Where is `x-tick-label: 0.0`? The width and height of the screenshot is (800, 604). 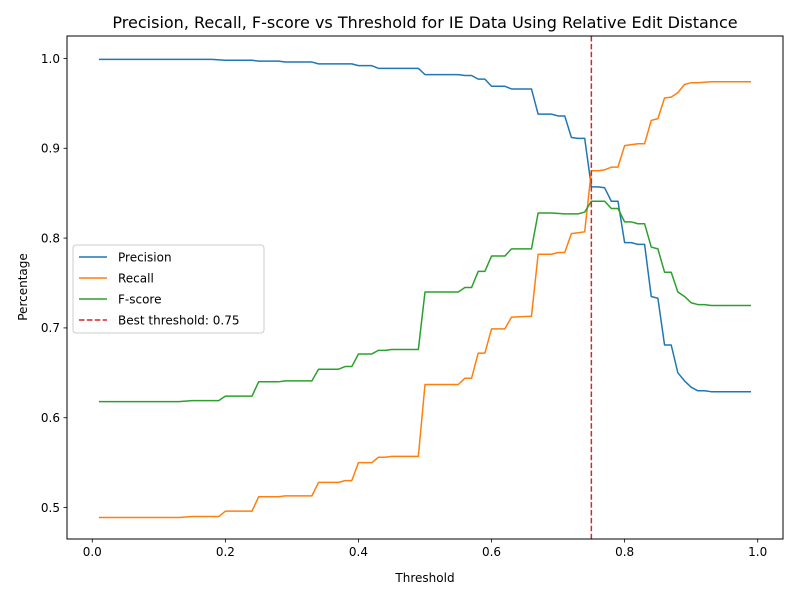
x-tick-label: 0.0 is located at coordinates (92, 552).